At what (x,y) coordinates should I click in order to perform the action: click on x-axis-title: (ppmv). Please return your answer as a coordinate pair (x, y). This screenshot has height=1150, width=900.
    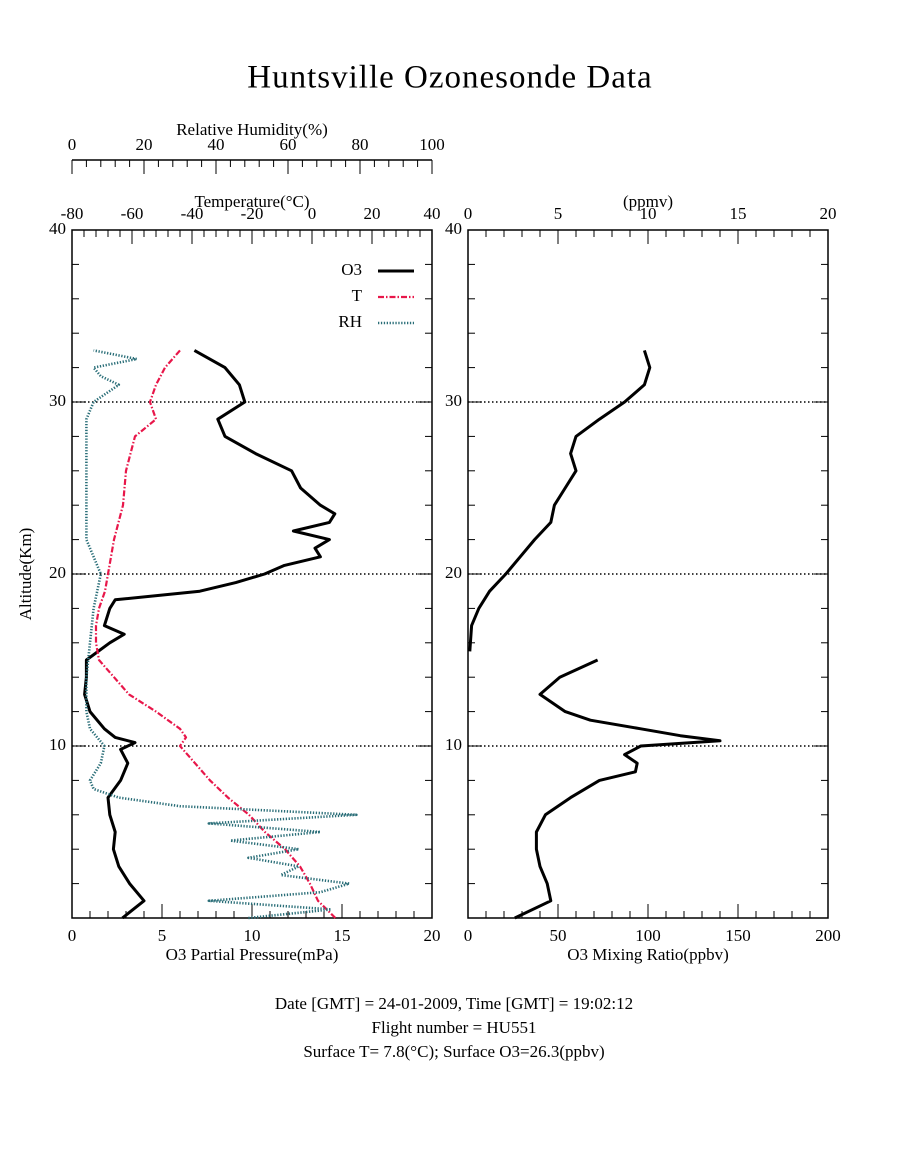
    Looking at the image, I should click on (648, 201).